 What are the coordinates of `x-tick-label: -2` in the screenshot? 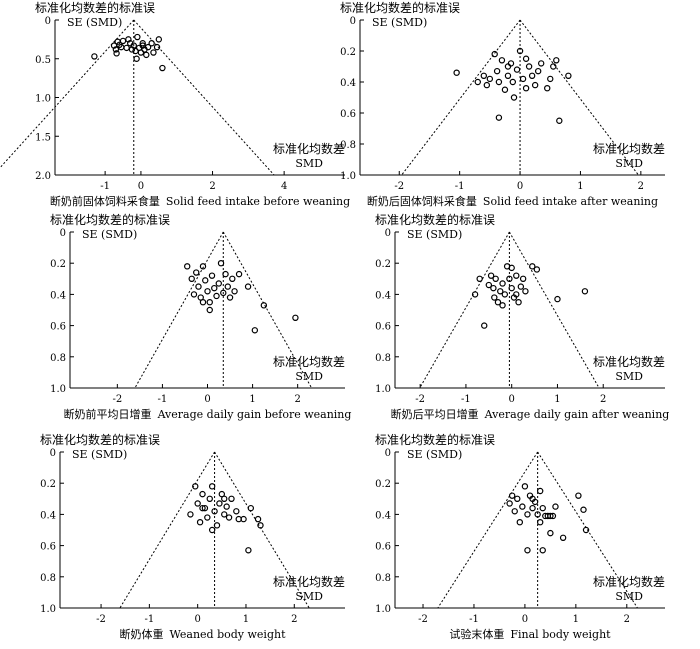 It's located at (420, 399).